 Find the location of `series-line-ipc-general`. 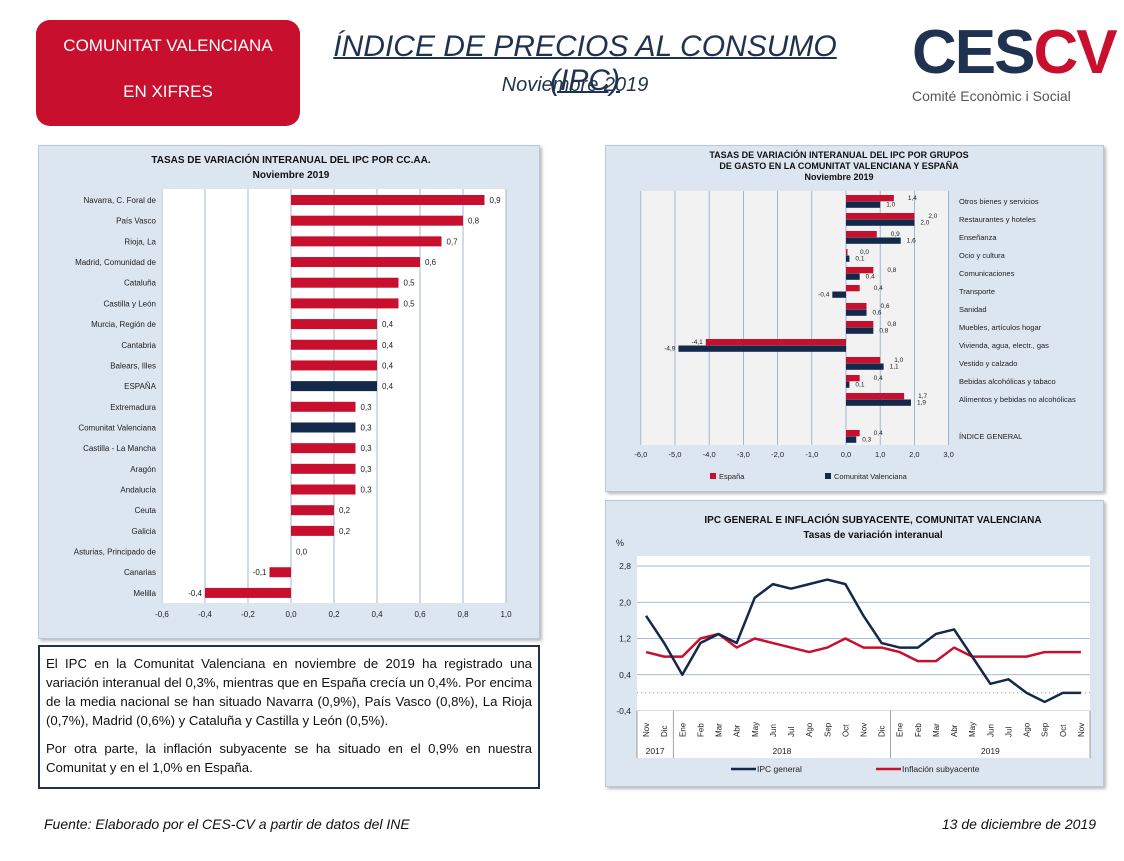

series-line-ipc-general is located at coordinates (863, 641).